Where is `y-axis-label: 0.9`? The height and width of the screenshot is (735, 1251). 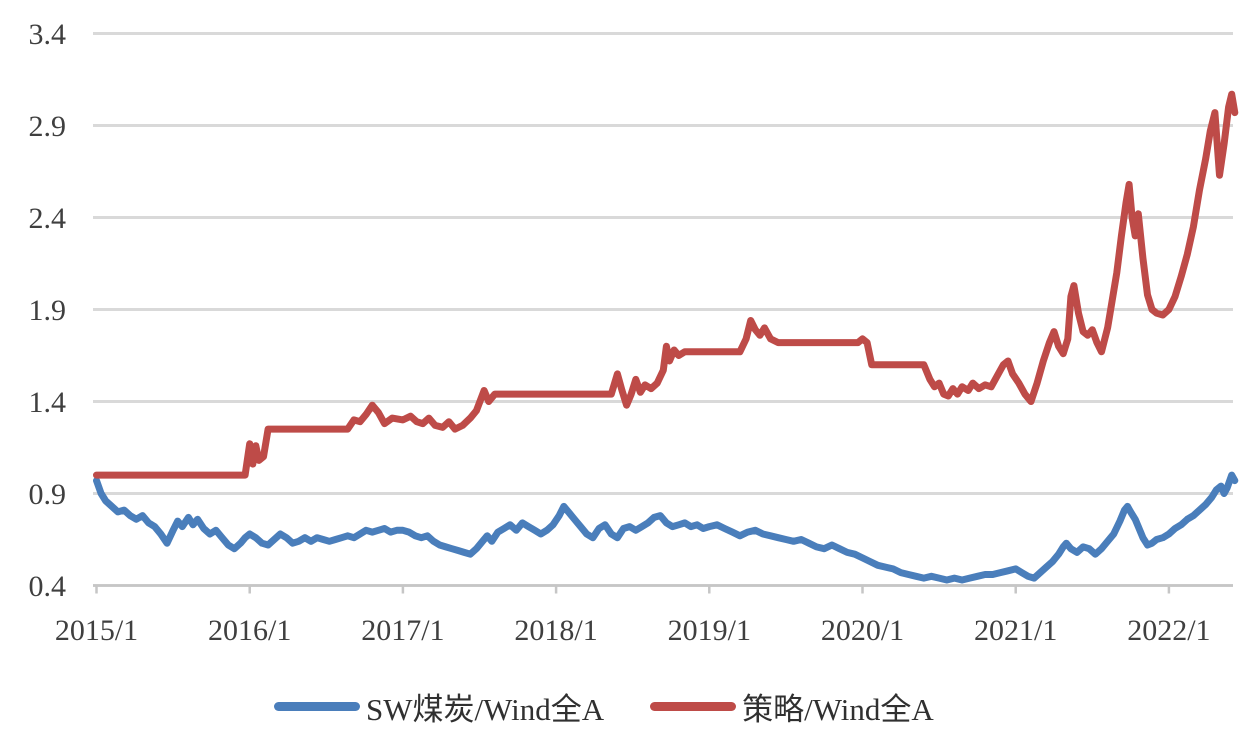 y-axis-label: 0.9 is located at coordinates (48, 494).